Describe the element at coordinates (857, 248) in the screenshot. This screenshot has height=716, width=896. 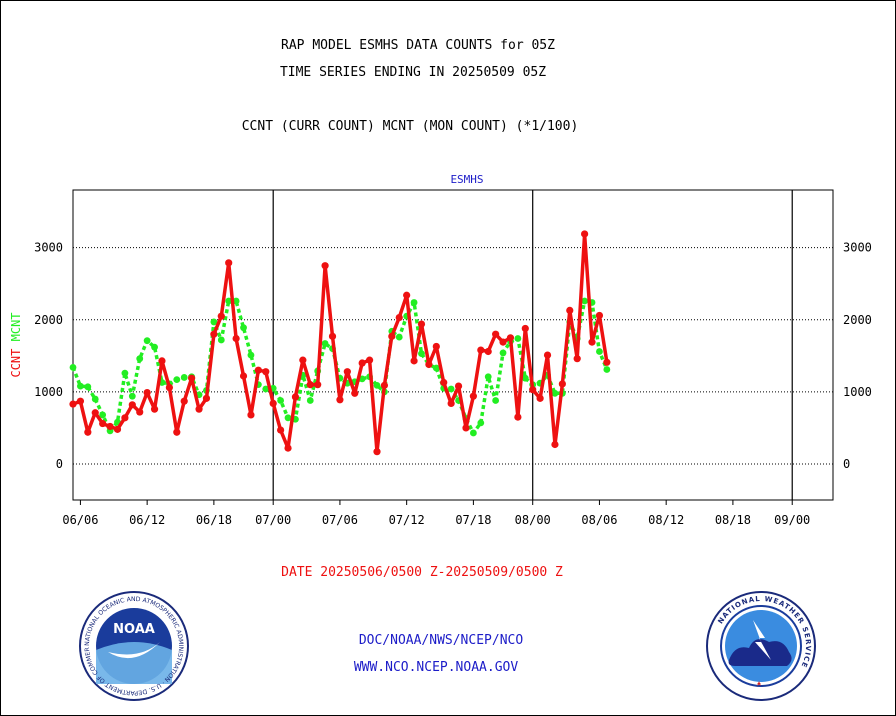
I see `y-tick-label-right: 3000` at that location.